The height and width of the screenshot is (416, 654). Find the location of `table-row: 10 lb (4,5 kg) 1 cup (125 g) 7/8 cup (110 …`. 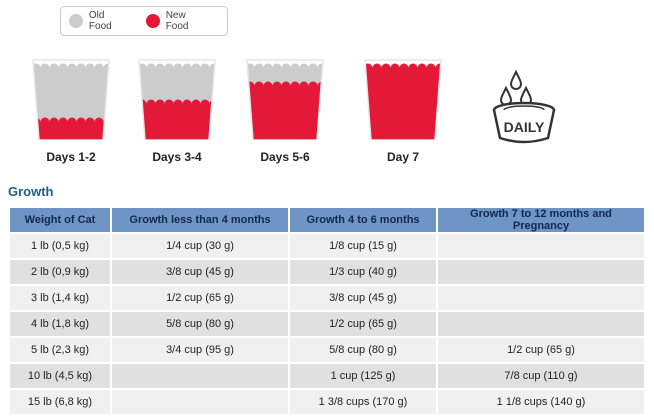

table-row: 10 lb (4,5 kg) 1 cup (125 g) 7/8 cup (110 … is located at coordinates (327, 376).